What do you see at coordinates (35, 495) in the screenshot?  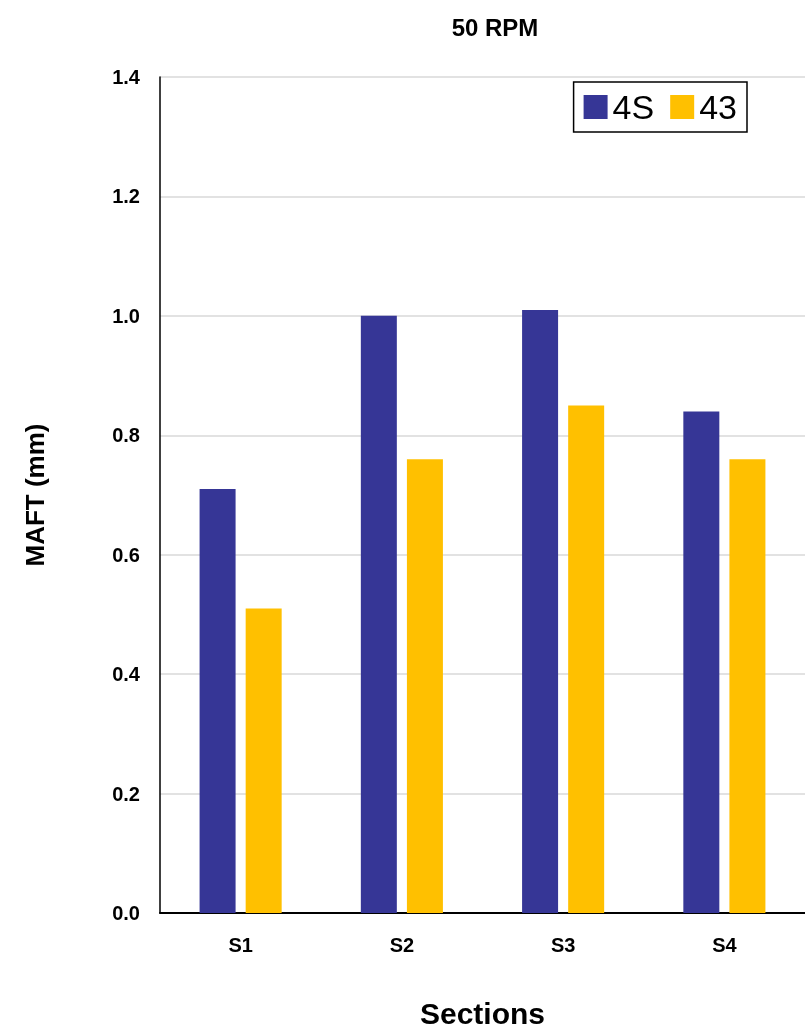 I see `y-axis-title: MAFT (mm)` at bounding box center [35, 495].